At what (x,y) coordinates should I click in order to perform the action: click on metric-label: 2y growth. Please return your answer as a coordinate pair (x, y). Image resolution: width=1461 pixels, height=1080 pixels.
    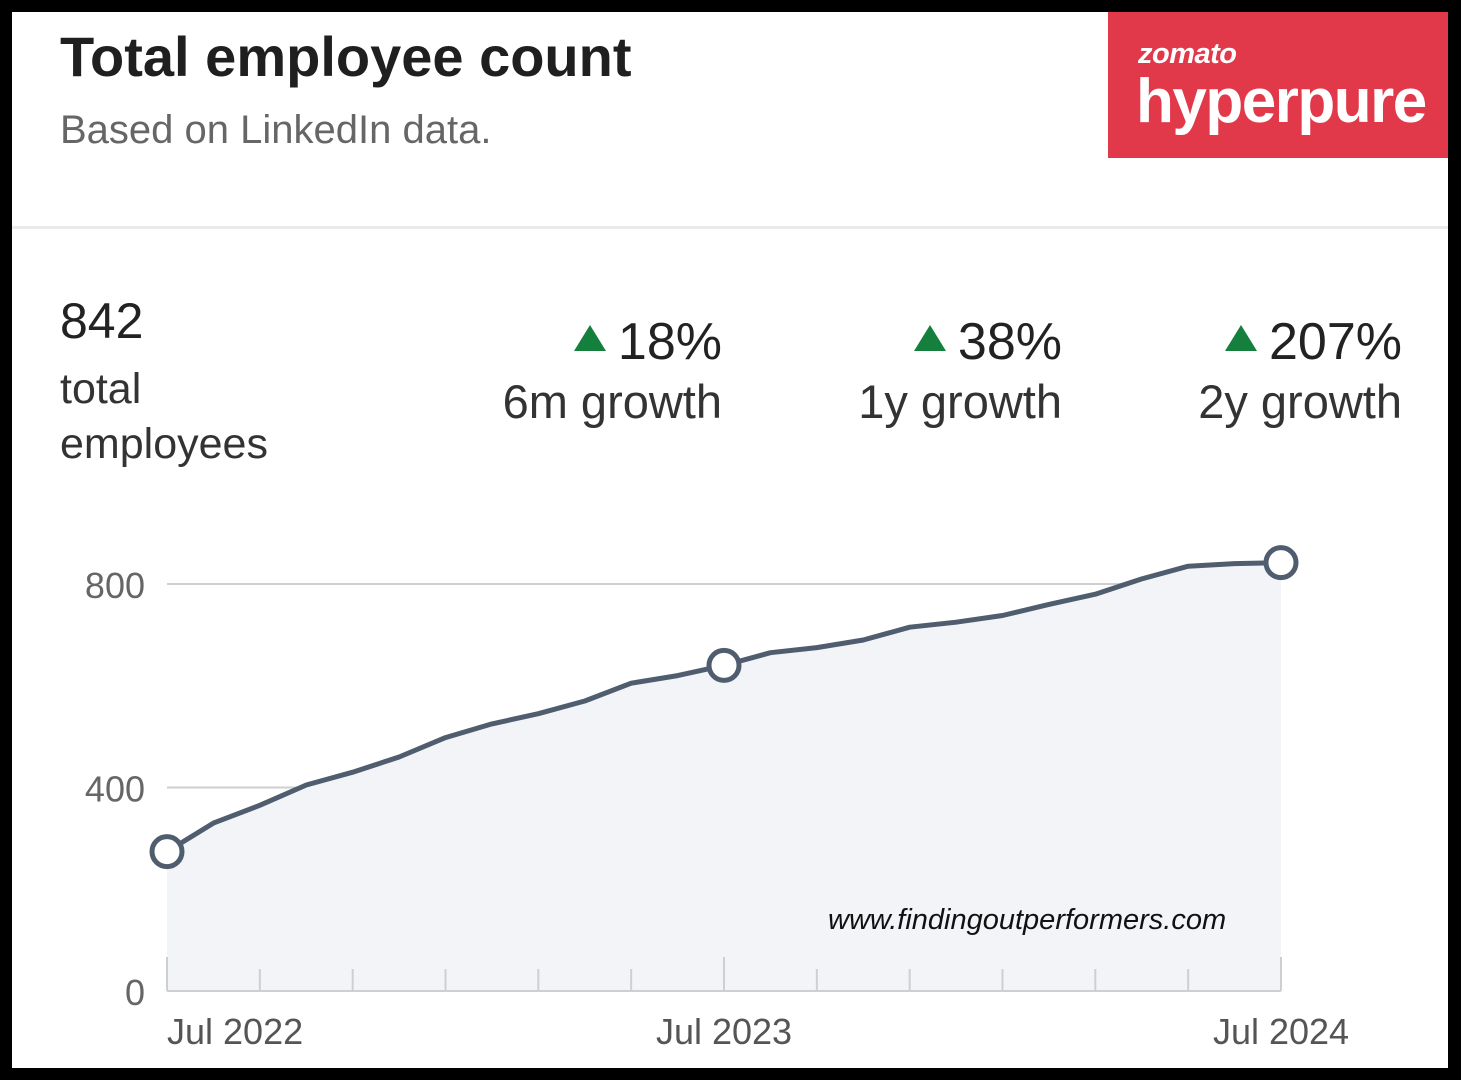
    Looking at the image, I should click on (1300, 401).